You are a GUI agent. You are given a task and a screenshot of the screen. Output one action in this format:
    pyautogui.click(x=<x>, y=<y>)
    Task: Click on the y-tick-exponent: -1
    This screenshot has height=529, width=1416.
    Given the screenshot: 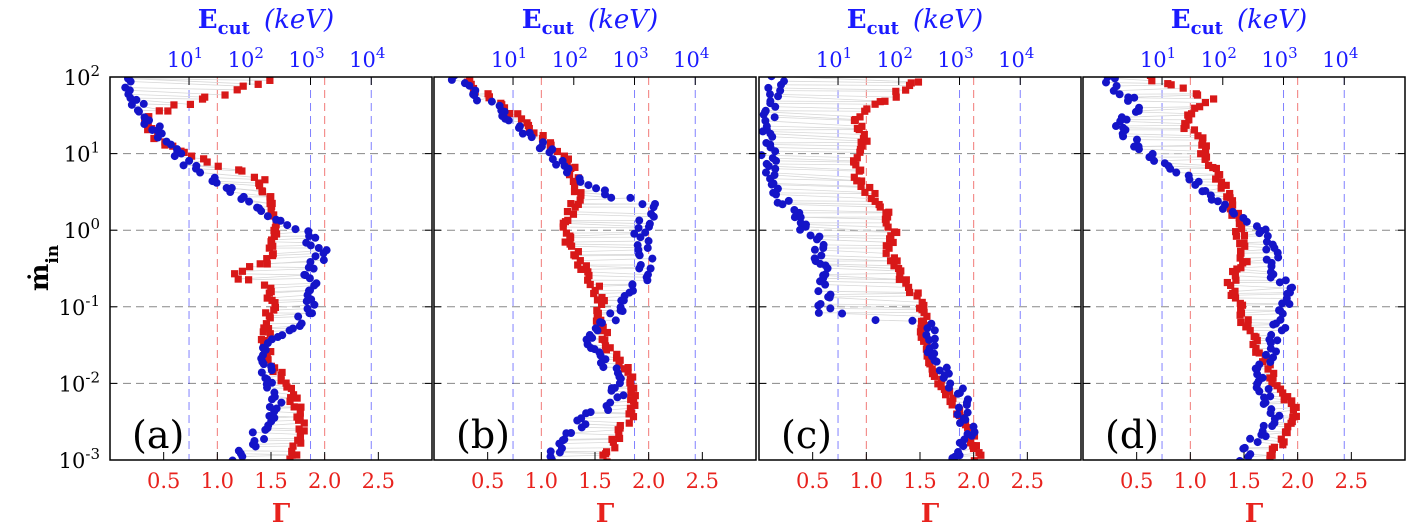 What is the action you would take?
    pyautogui.click(x=92, y=301)
    